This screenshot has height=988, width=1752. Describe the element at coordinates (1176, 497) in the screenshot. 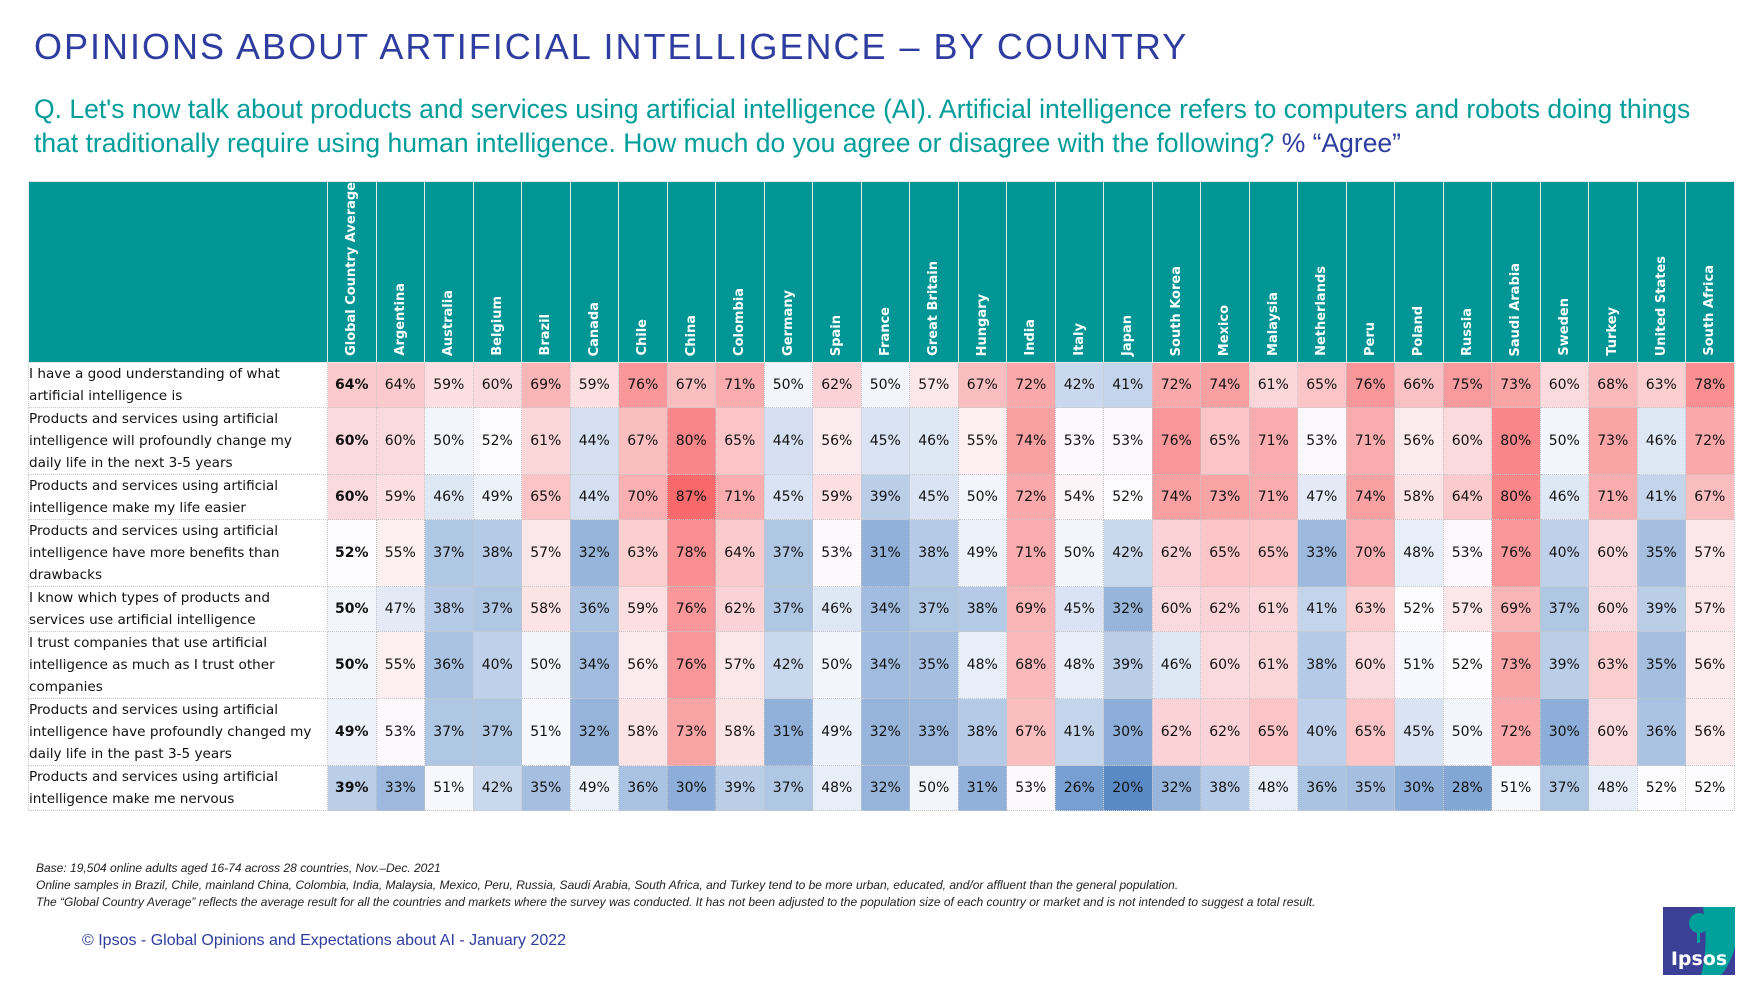

I see `heat-cell: 74%` at that location.